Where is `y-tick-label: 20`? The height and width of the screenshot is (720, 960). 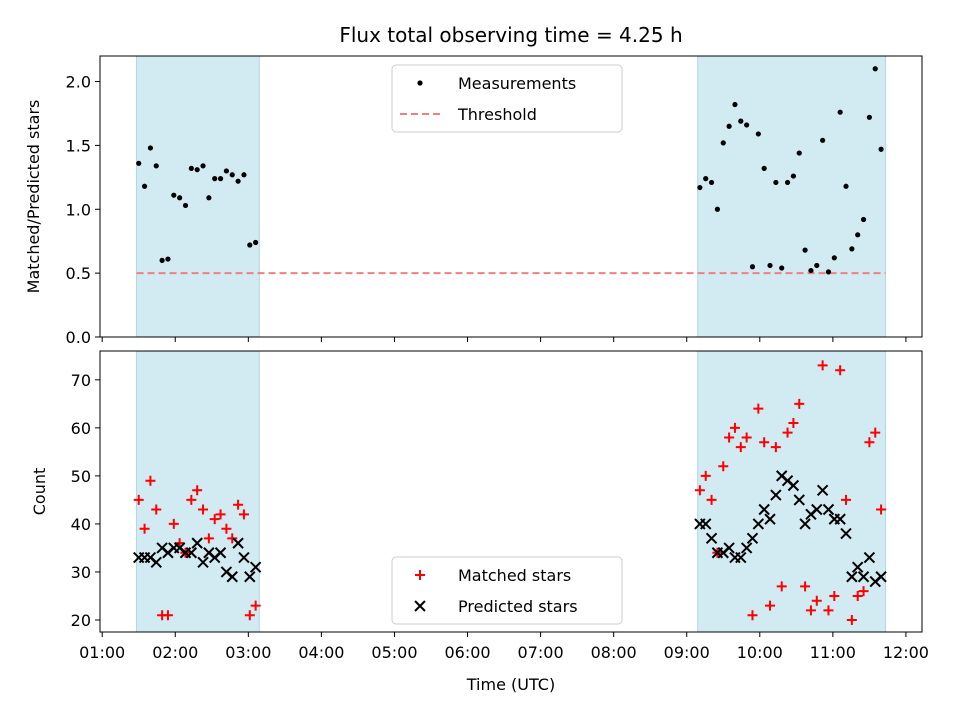
y-tick-label: 20 is located at coordinates (81, 620).